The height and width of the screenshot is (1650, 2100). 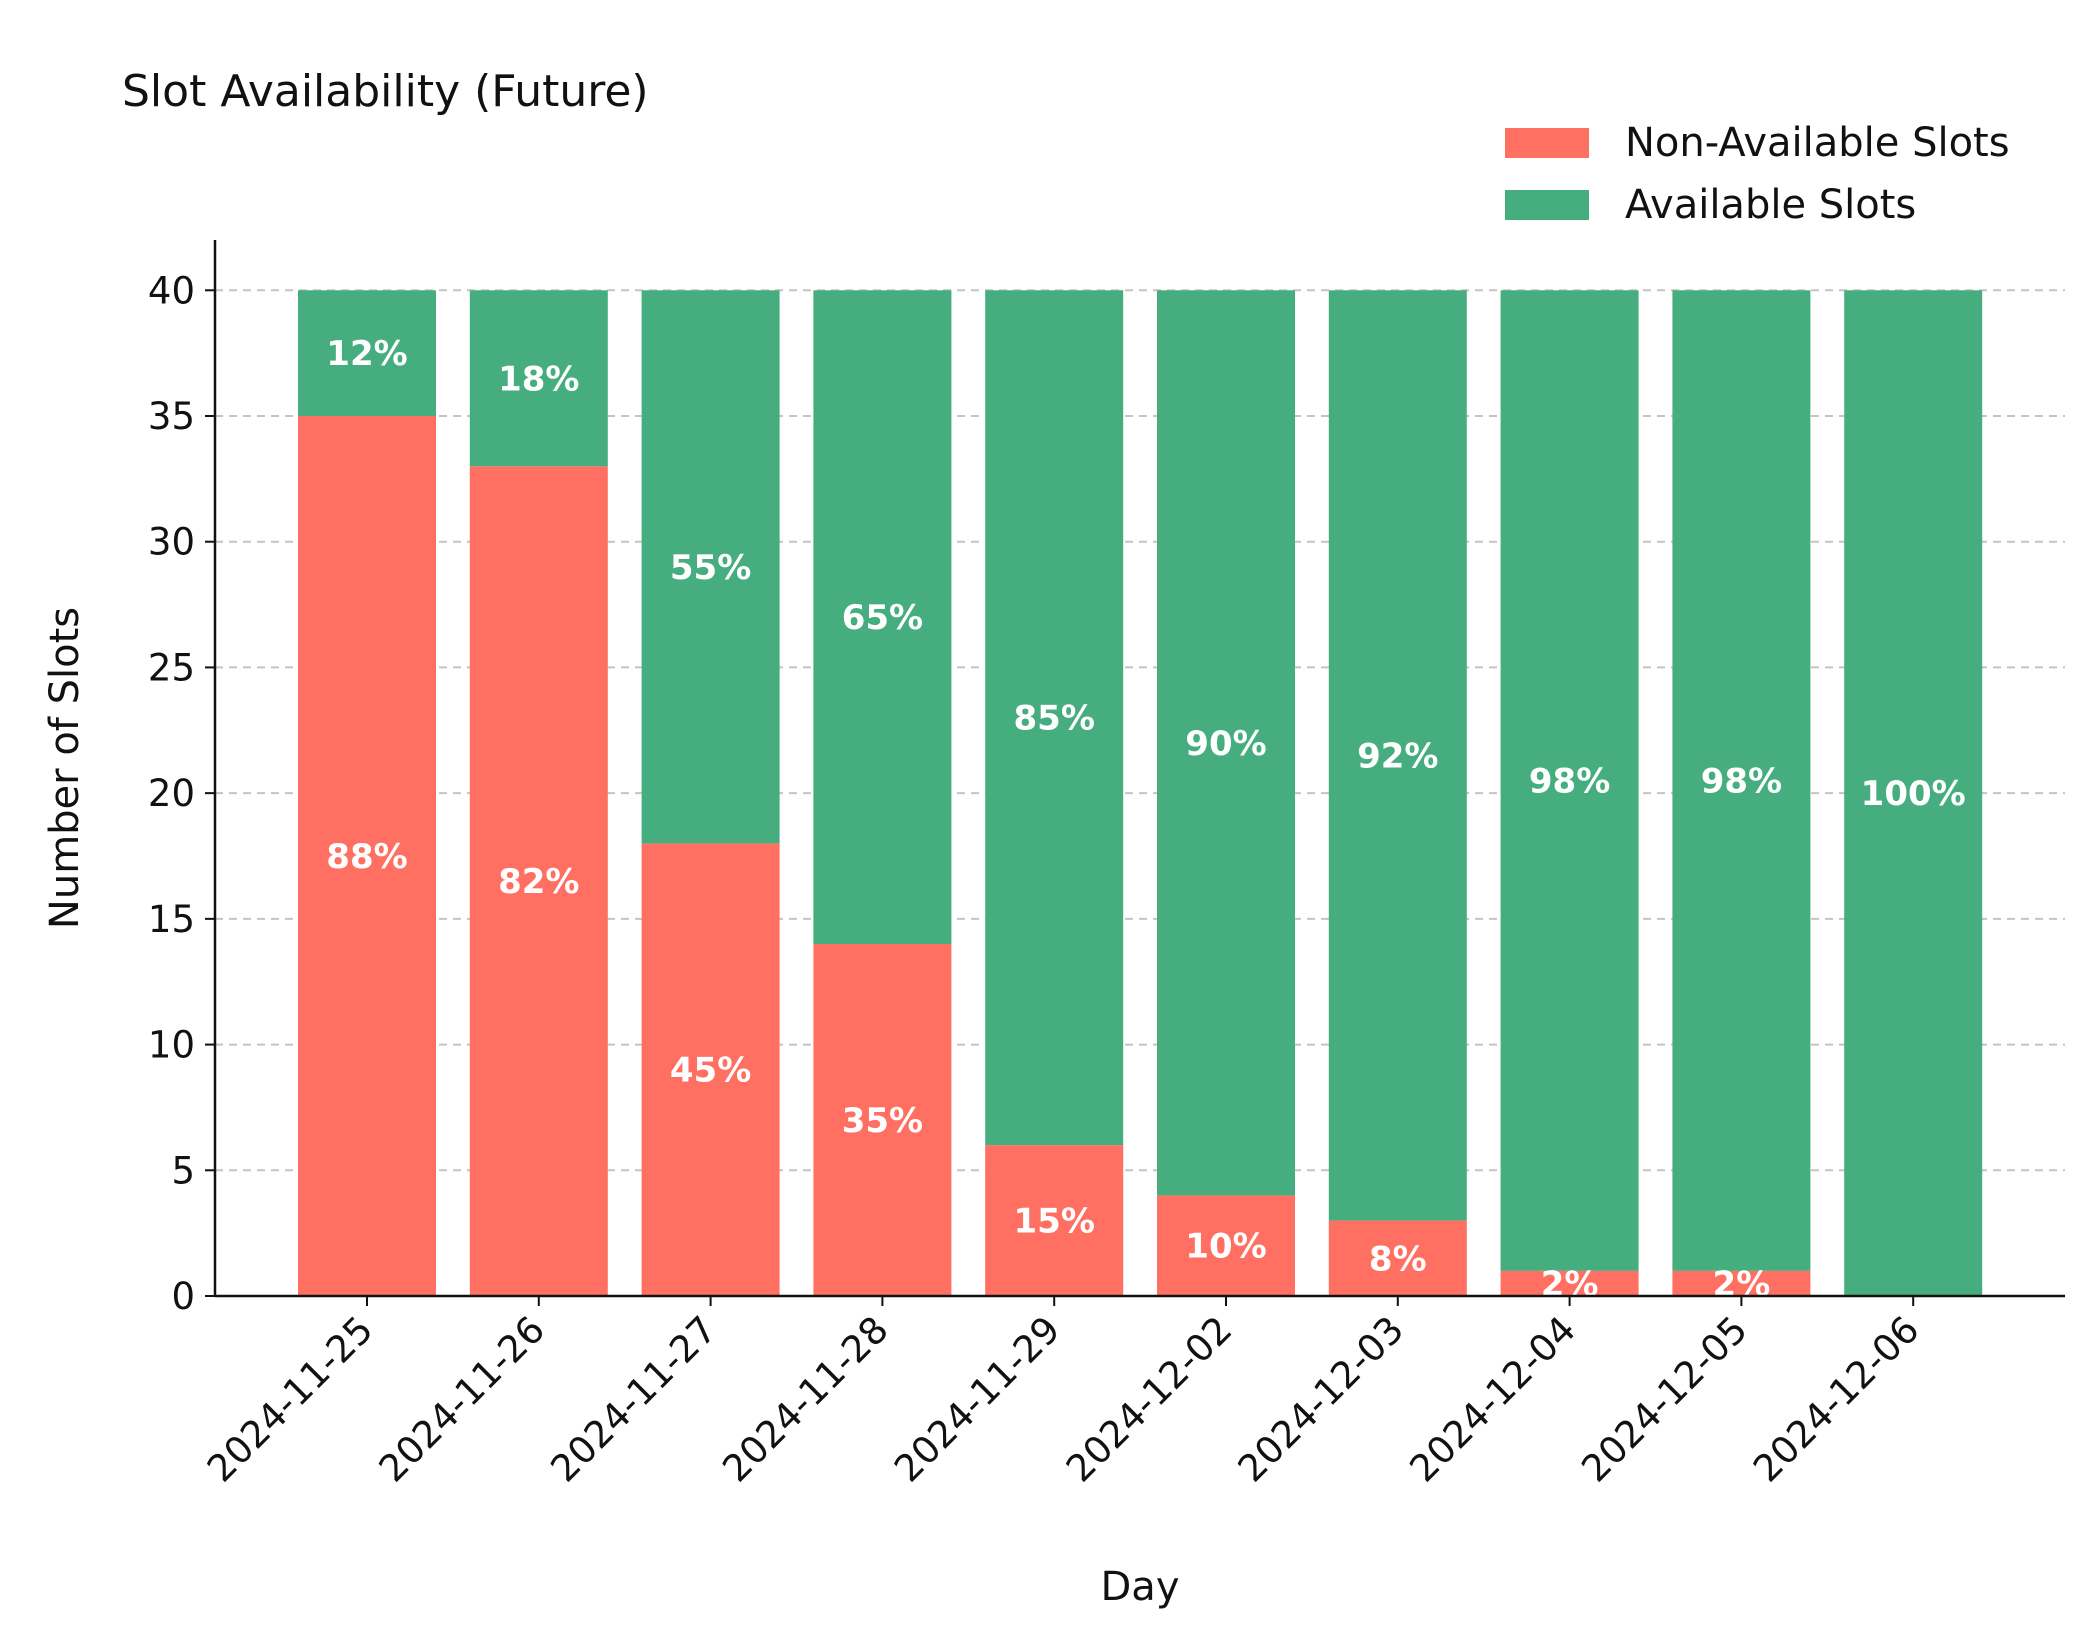 I want to click on y-tick-label: 30, so click(x=171, y=542).